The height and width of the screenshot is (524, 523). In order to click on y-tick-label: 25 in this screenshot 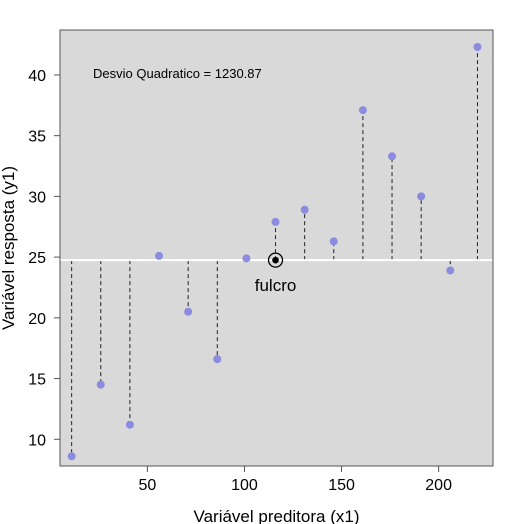, I will do `click(37, 258)`.